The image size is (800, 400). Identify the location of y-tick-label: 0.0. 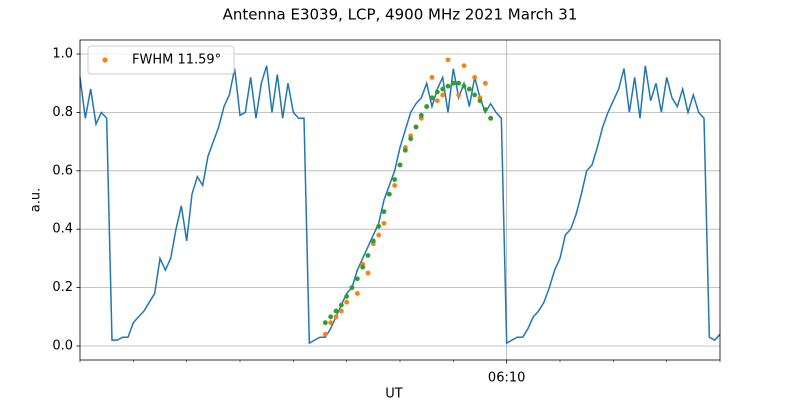
(62, 345).